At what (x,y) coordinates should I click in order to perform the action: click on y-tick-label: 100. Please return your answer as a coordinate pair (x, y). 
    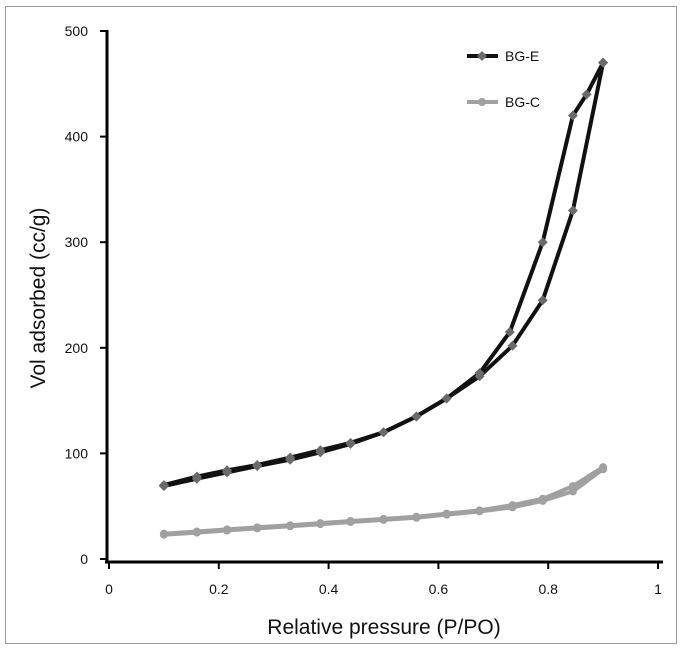
    Looking at the image, I should click on (77, 453).